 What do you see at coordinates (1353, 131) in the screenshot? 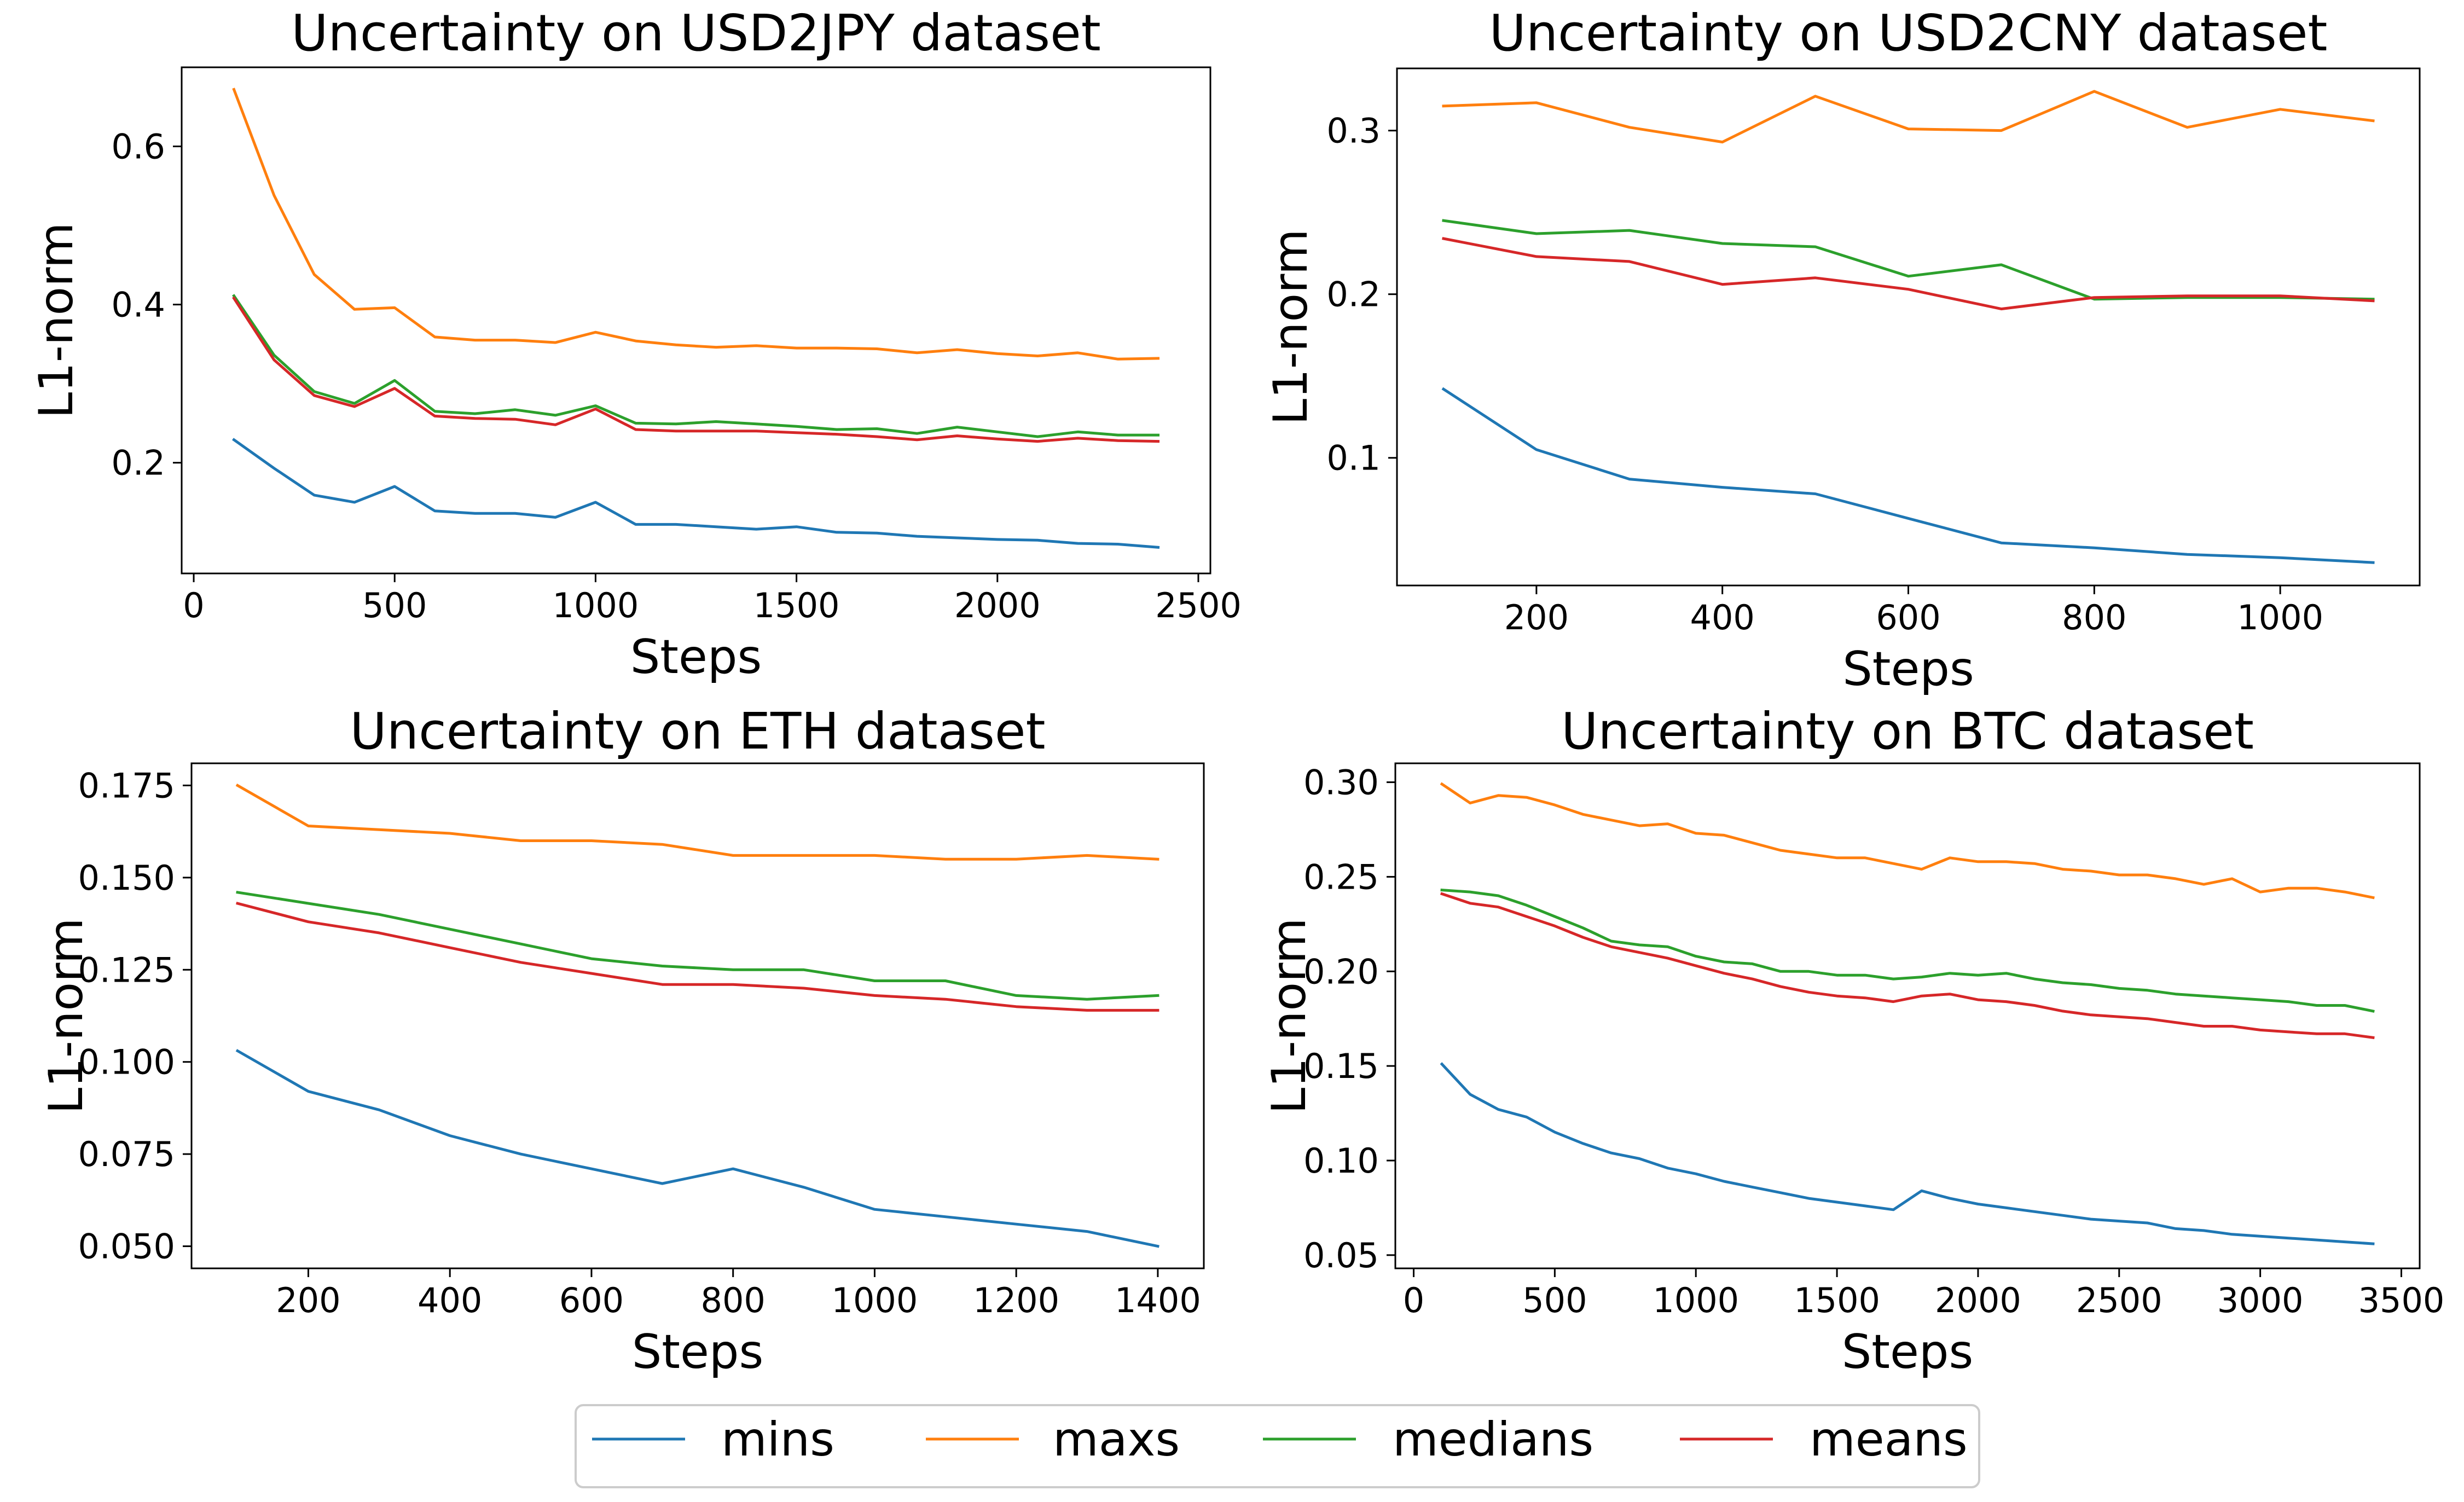
I see `y-tick-label: 0.3` at bounding box center [1353, 131].